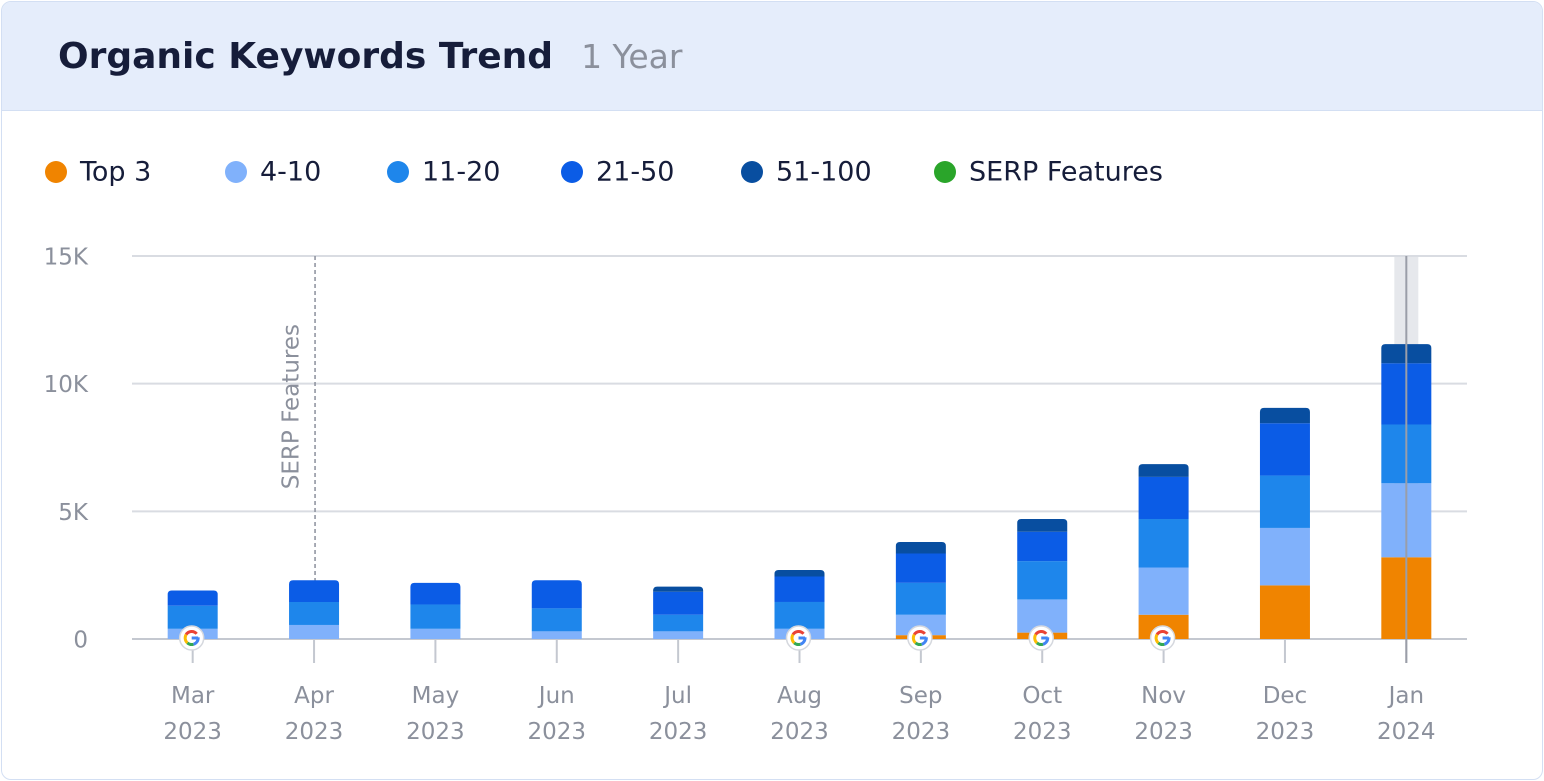  What do you see at coordinates (314, 696) in the screenshot?
I see `x-tick-label-line: Apr` at bounding box center [314, 696].